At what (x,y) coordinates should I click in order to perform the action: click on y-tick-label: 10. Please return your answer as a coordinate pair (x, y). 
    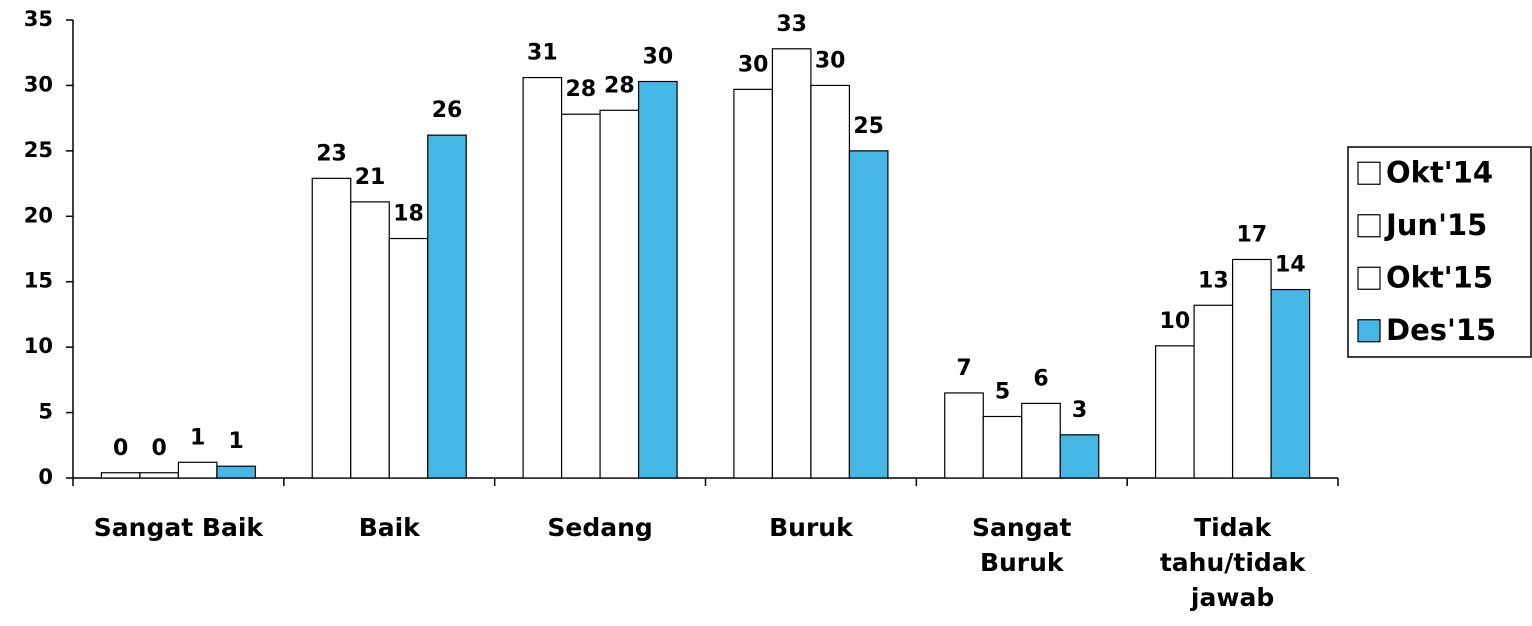
    Looking at the image, I should click on (38, 346).